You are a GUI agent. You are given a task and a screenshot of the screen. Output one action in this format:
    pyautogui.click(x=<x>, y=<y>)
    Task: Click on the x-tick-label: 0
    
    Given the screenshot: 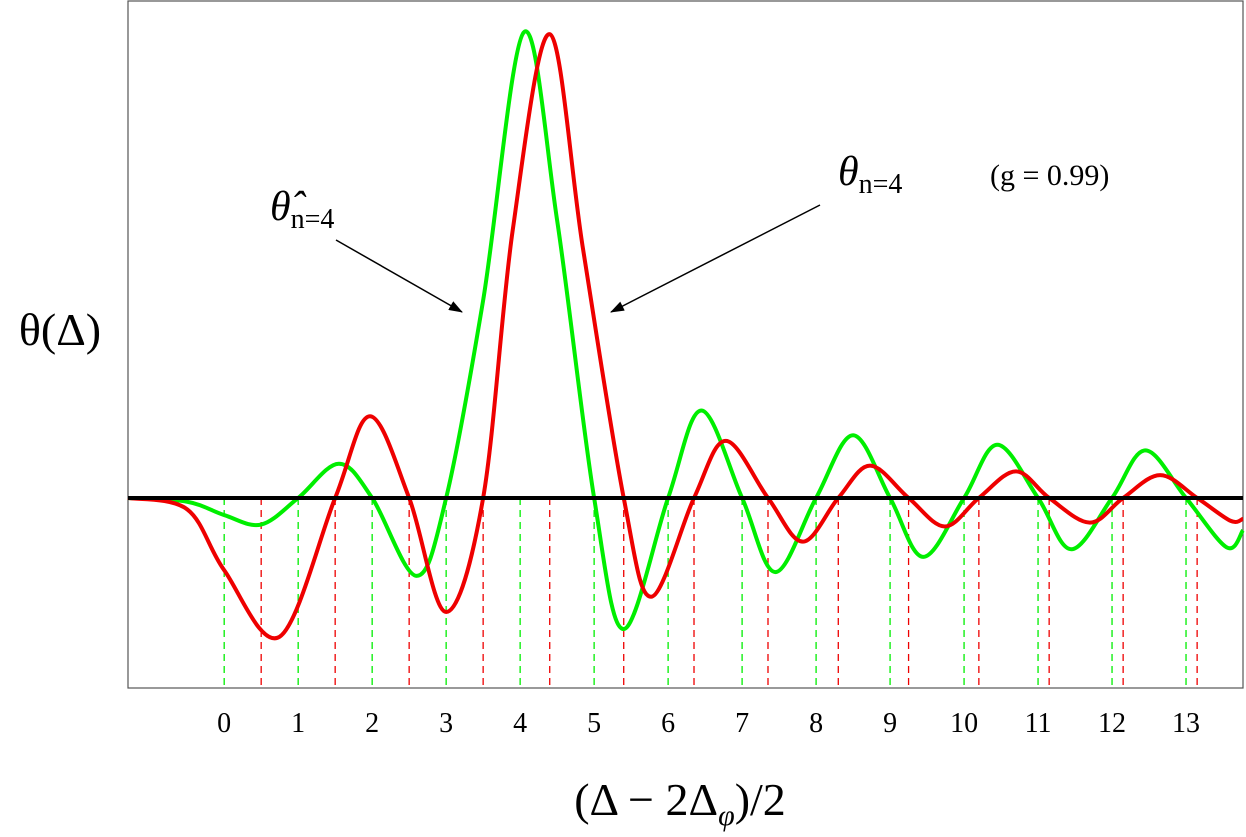 What is the action you would take?
    pyautogui.click(x=224, y=723)
    